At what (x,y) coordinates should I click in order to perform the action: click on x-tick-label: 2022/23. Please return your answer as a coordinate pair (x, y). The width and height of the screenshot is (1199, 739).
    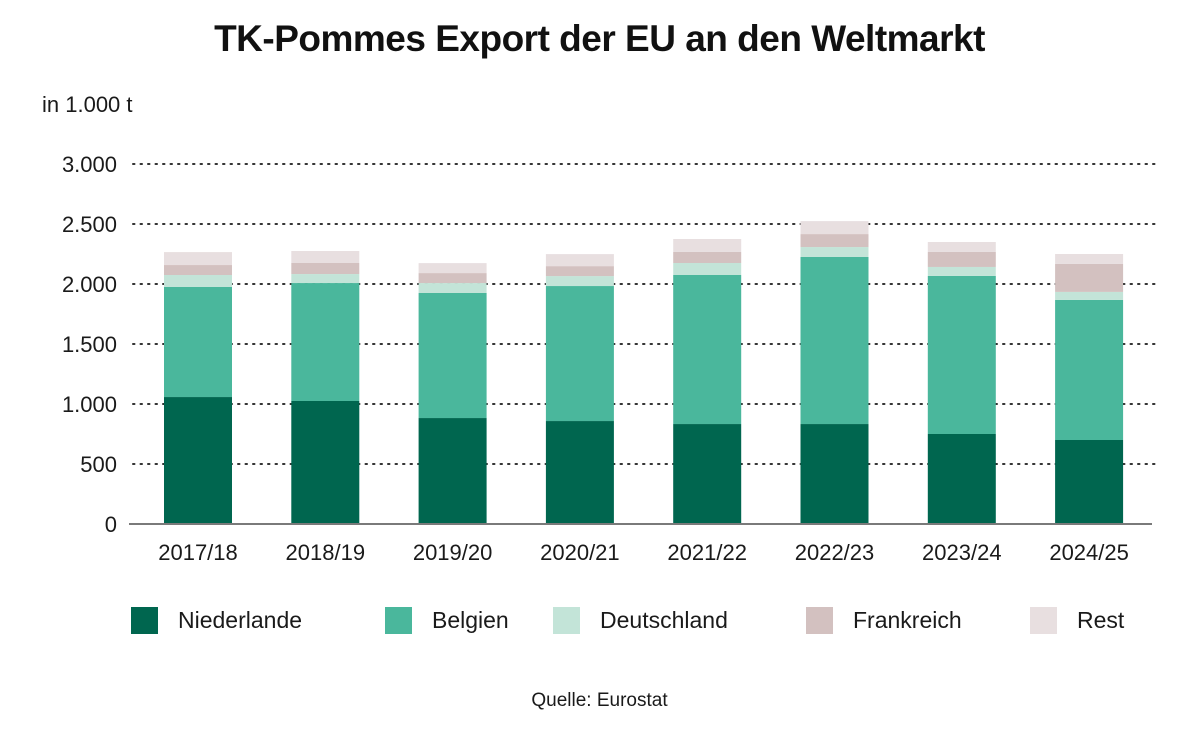
    Looking at the image, I should click on (835, 552).